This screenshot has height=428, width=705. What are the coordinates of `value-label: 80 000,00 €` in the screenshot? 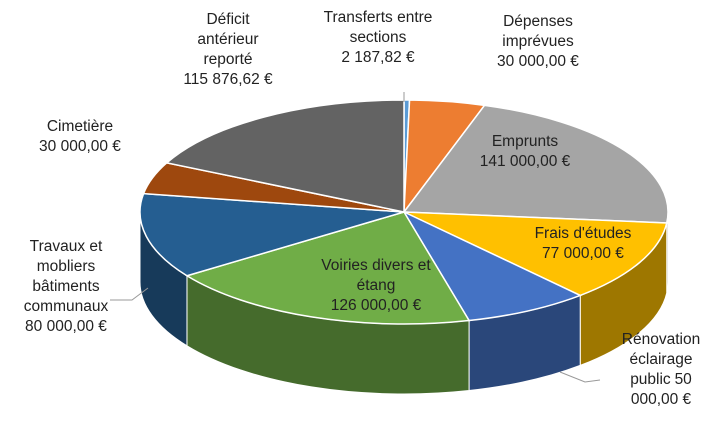 It's located at (66, 326).